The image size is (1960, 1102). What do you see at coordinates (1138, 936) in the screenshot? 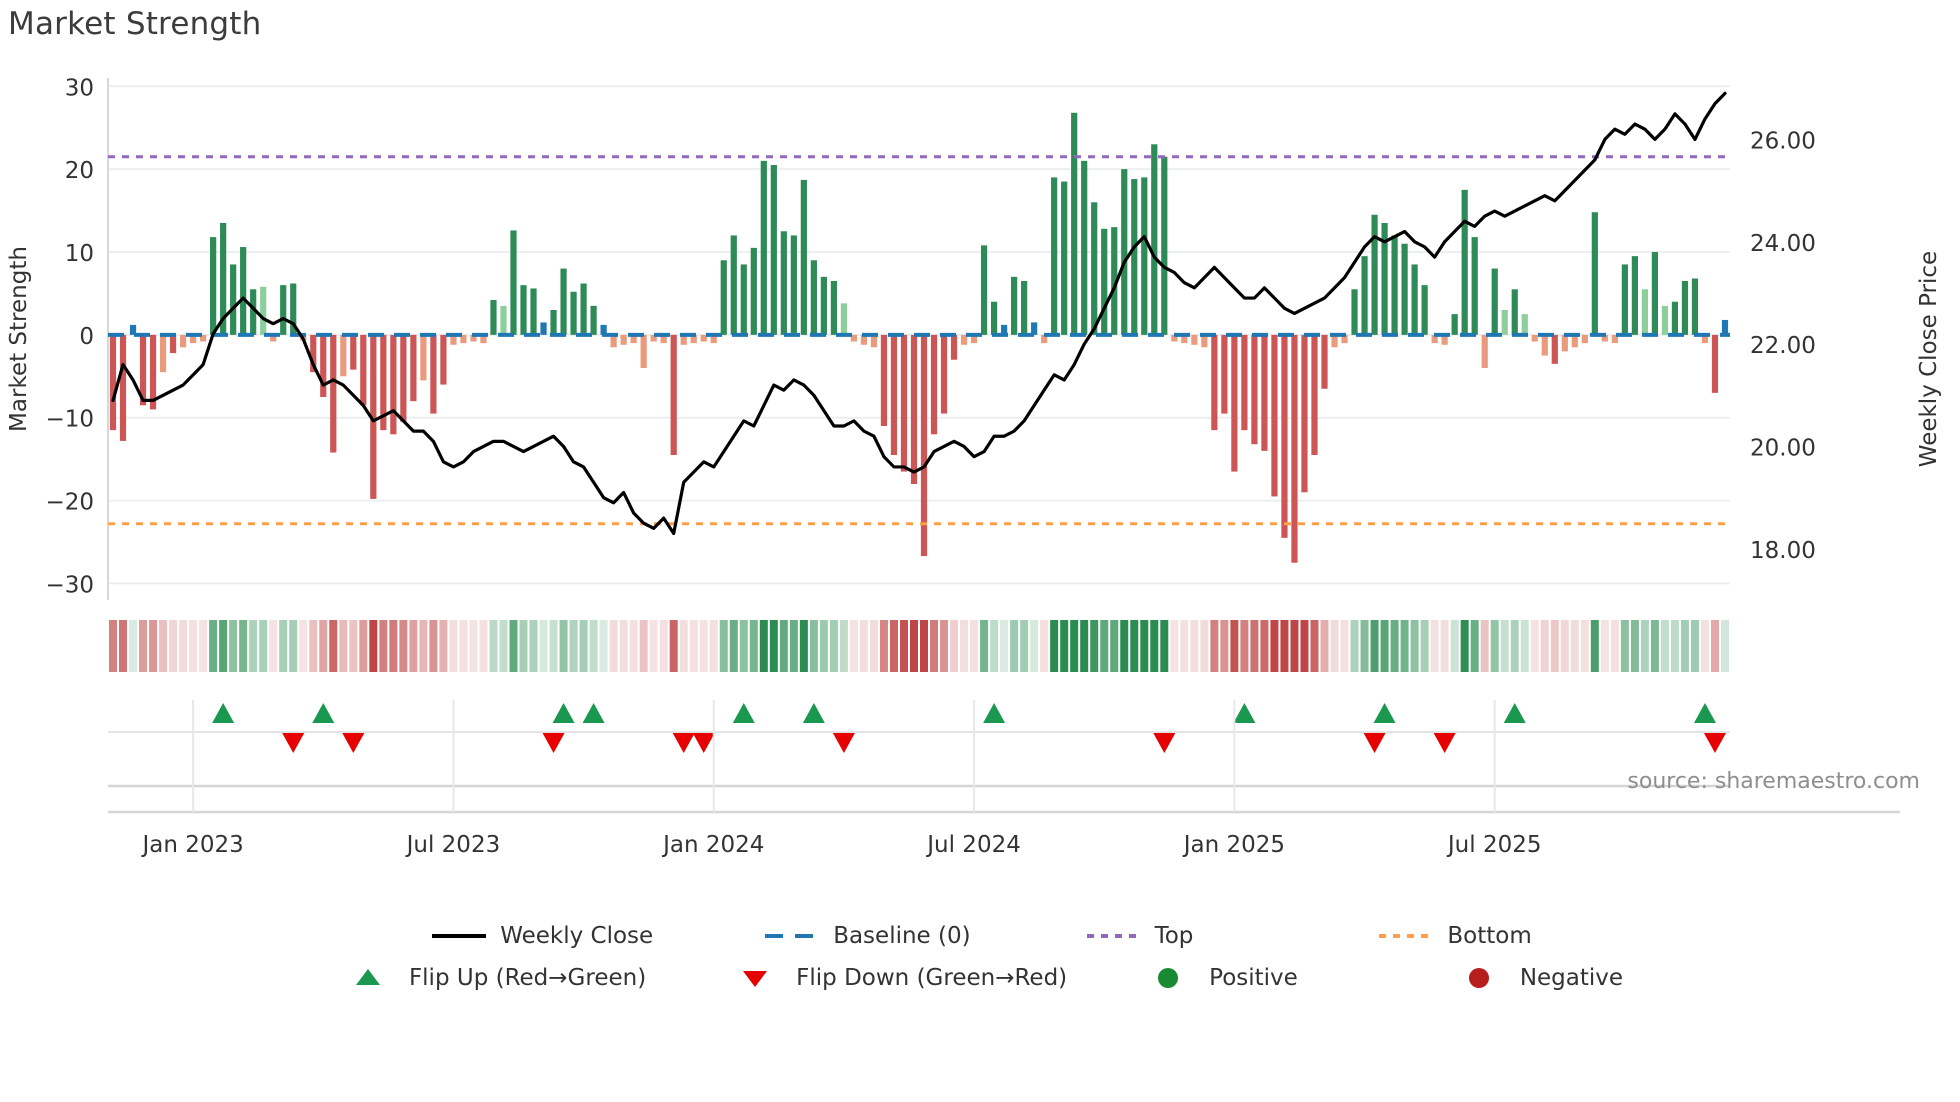
I see `legend-item-top: Top` at bounding box center [1138, 936].